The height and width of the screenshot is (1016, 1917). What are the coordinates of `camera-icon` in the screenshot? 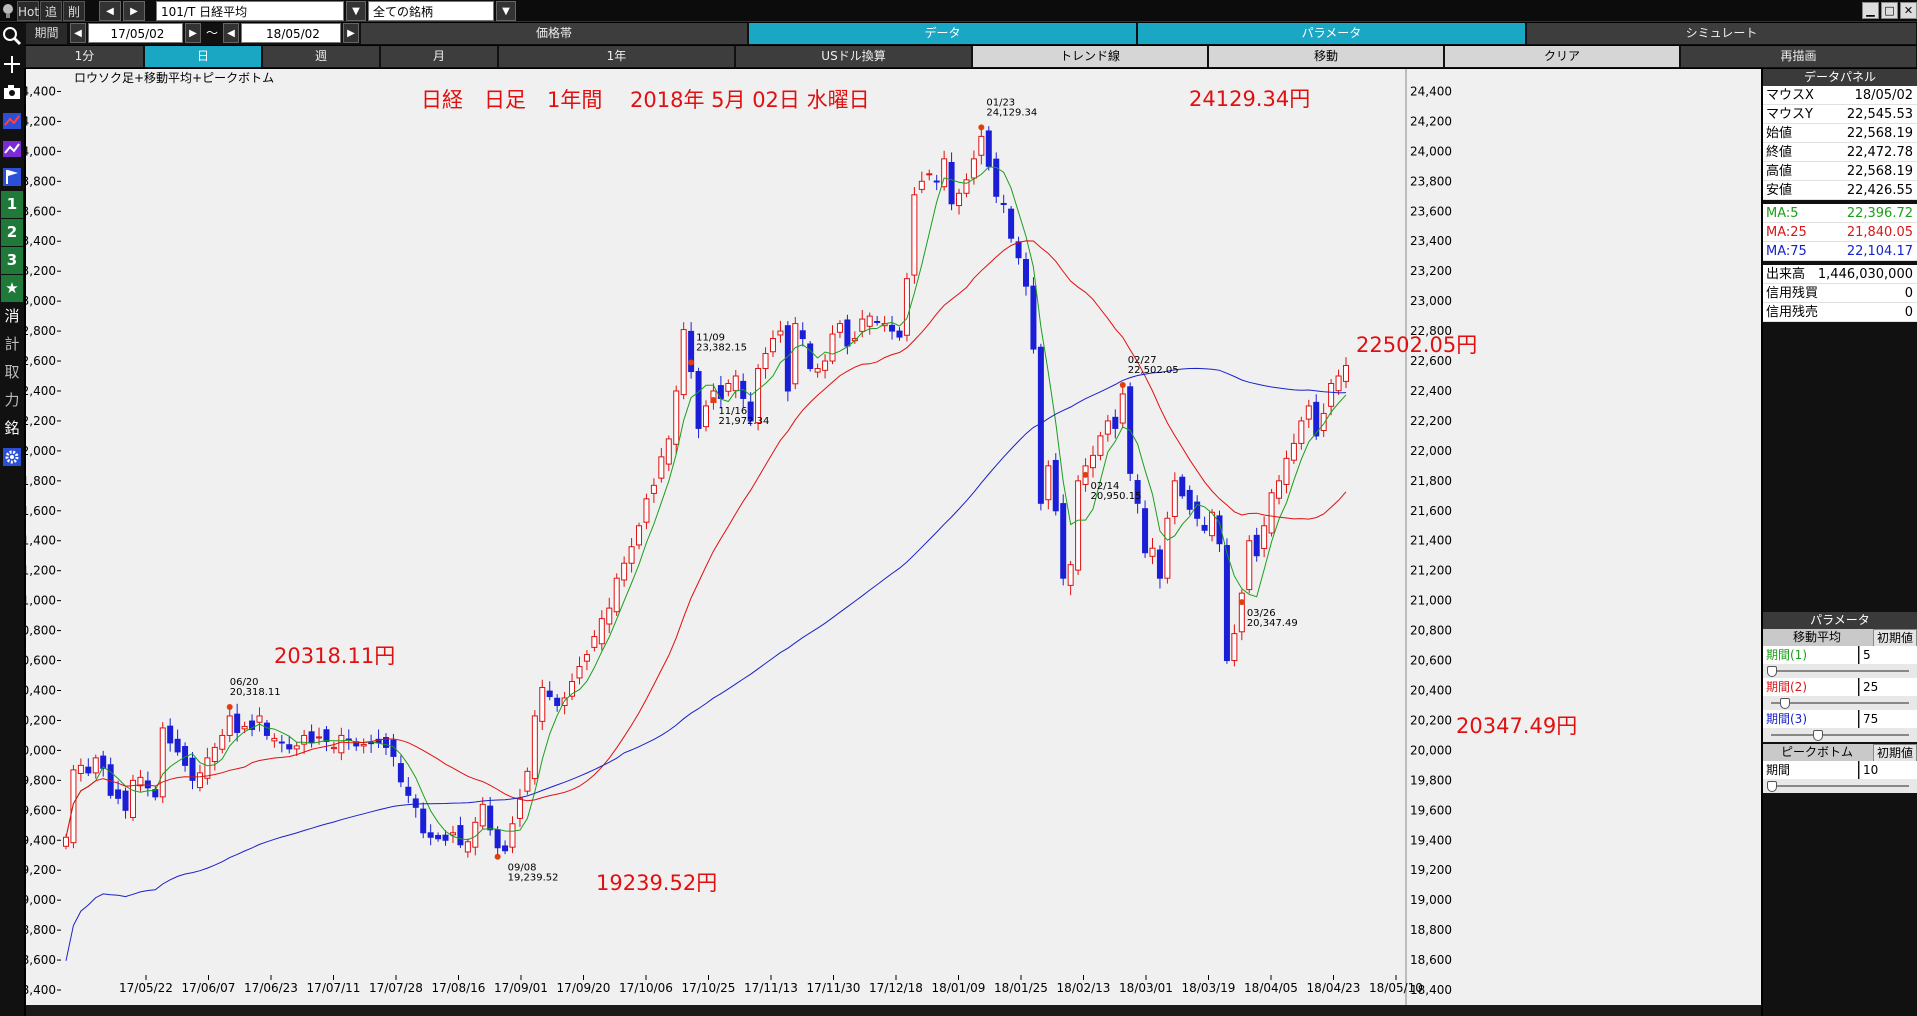 It's located at (12, 92).